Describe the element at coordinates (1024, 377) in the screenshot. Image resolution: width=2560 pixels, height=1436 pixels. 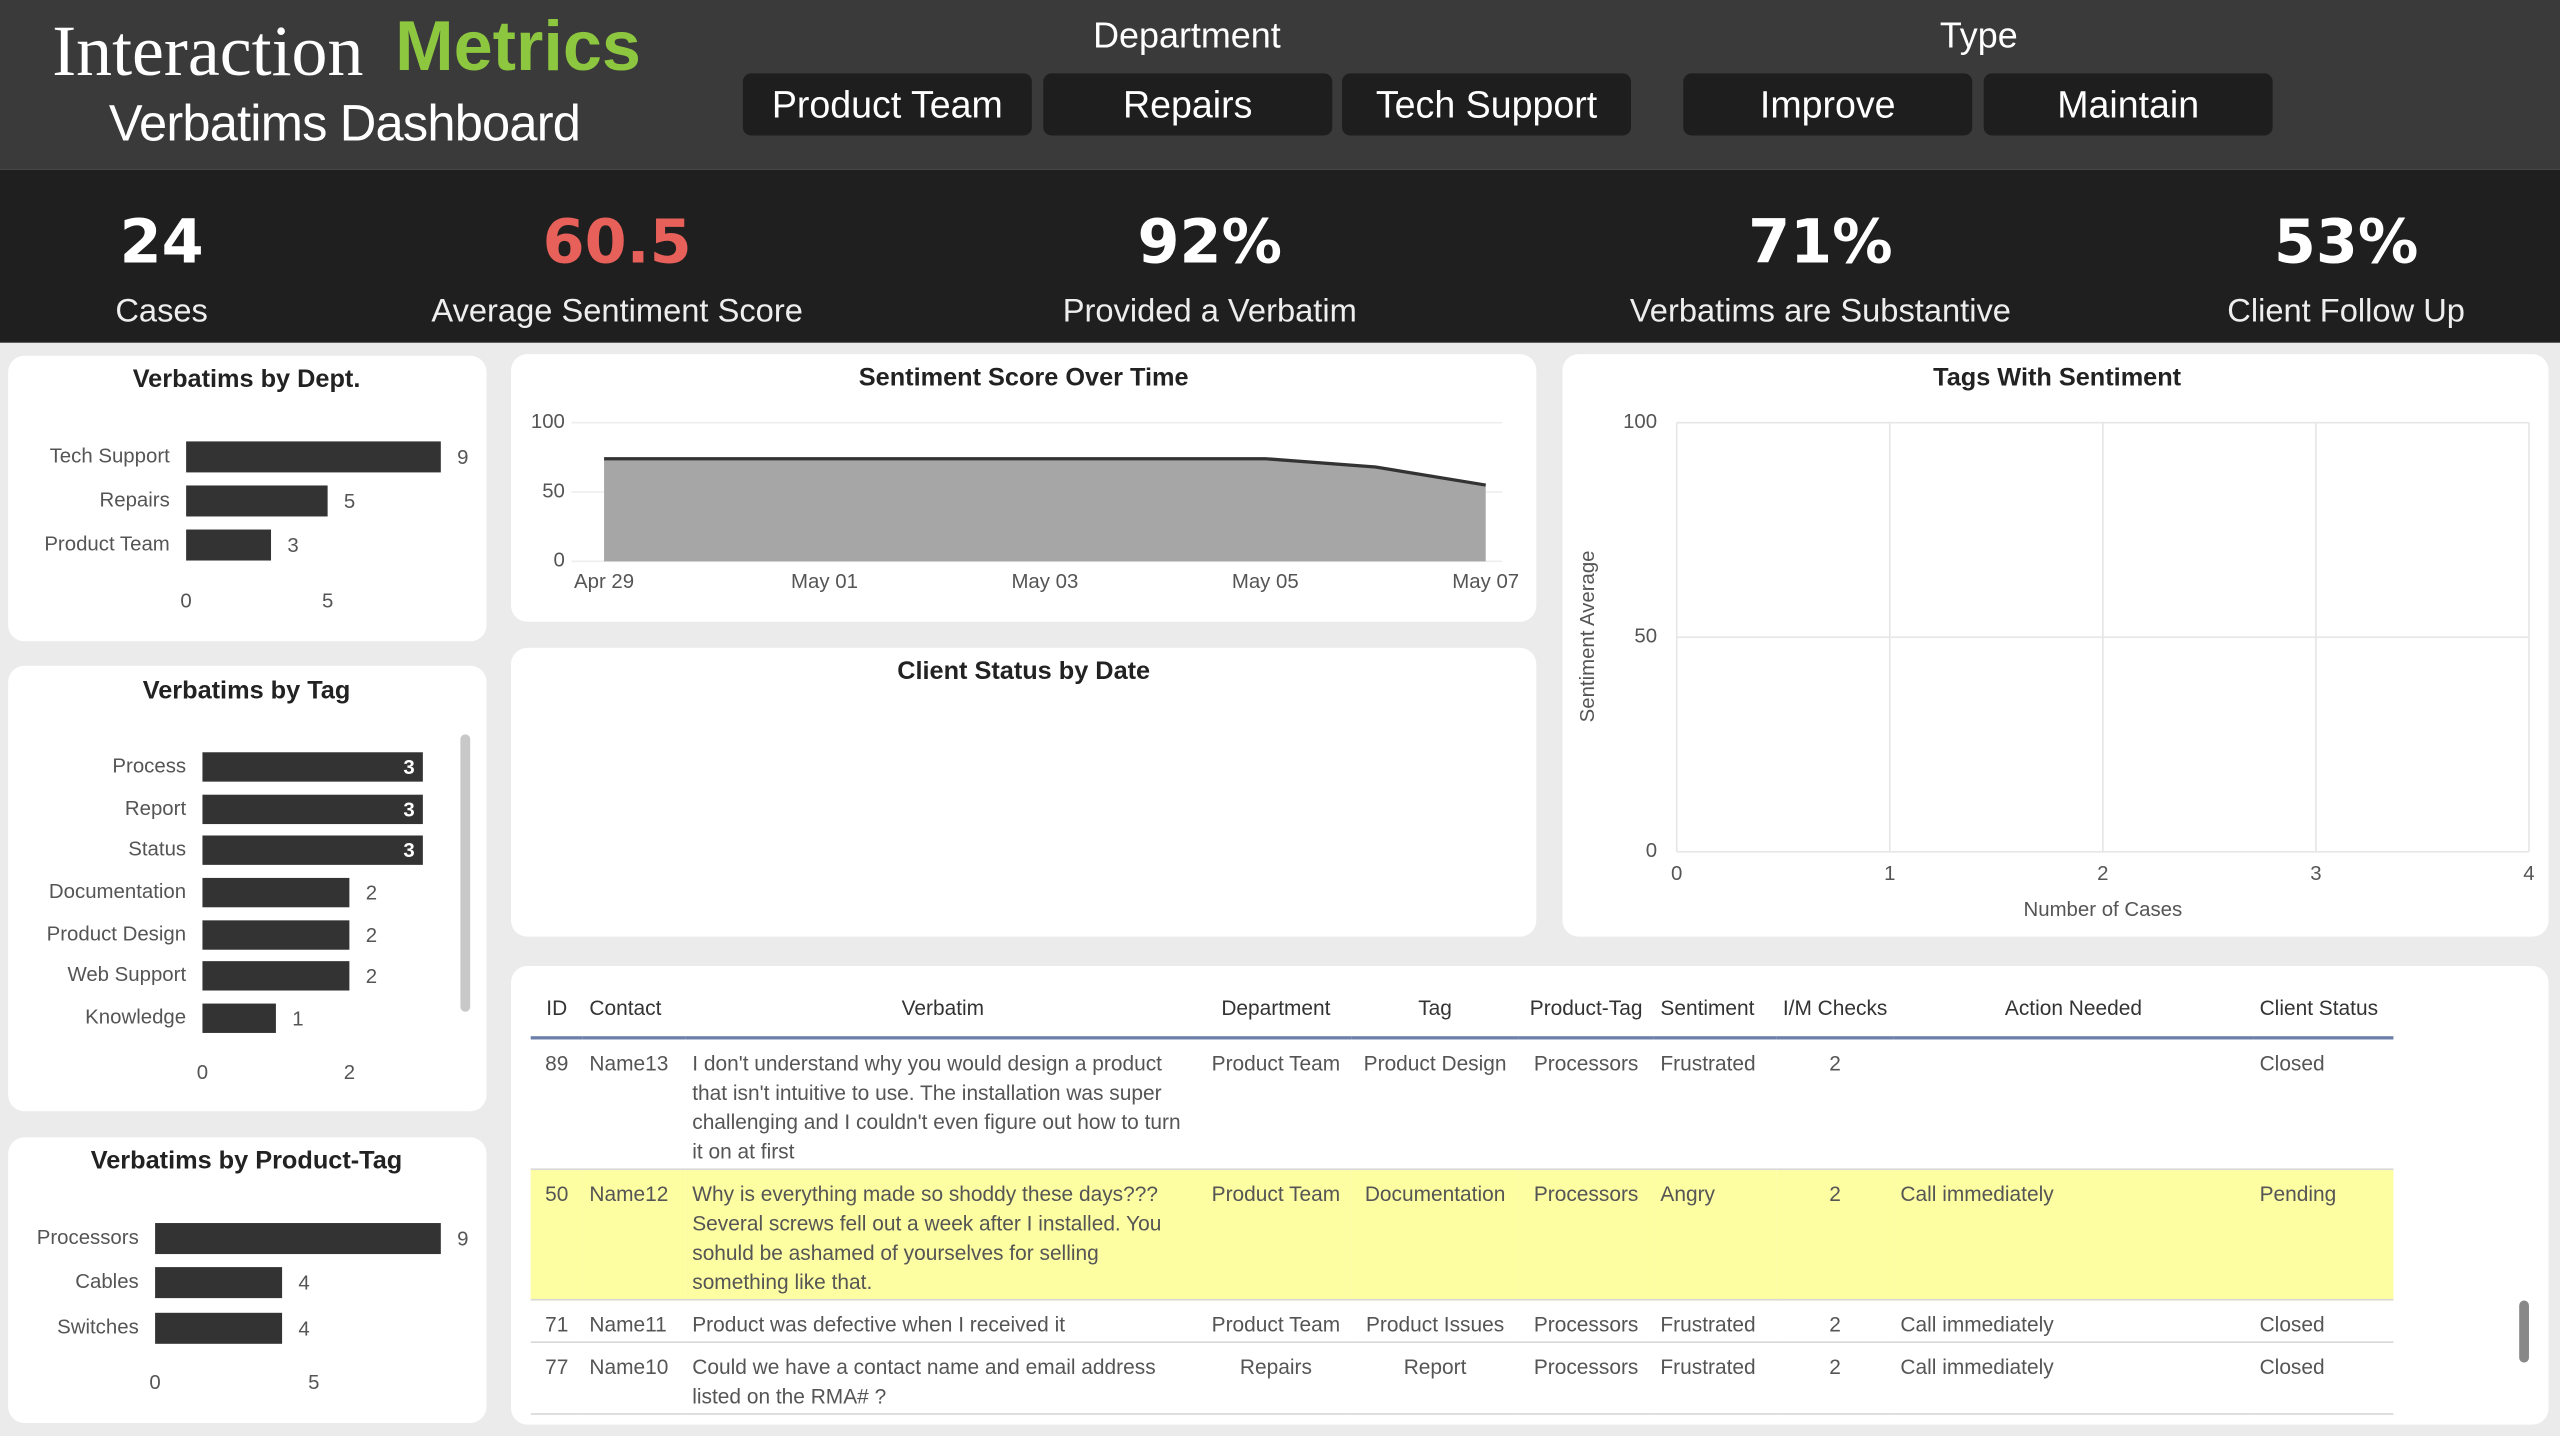
I see `chart-title: Sentiment Score Over Time` at that location.